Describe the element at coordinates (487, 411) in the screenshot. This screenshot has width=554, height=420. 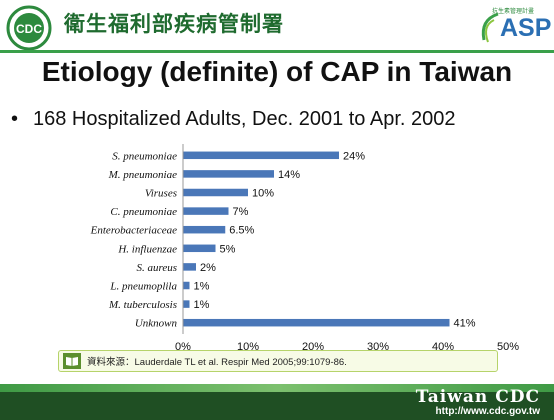
I see `footer-url: http://www.cdc.gov.tw` at that location.